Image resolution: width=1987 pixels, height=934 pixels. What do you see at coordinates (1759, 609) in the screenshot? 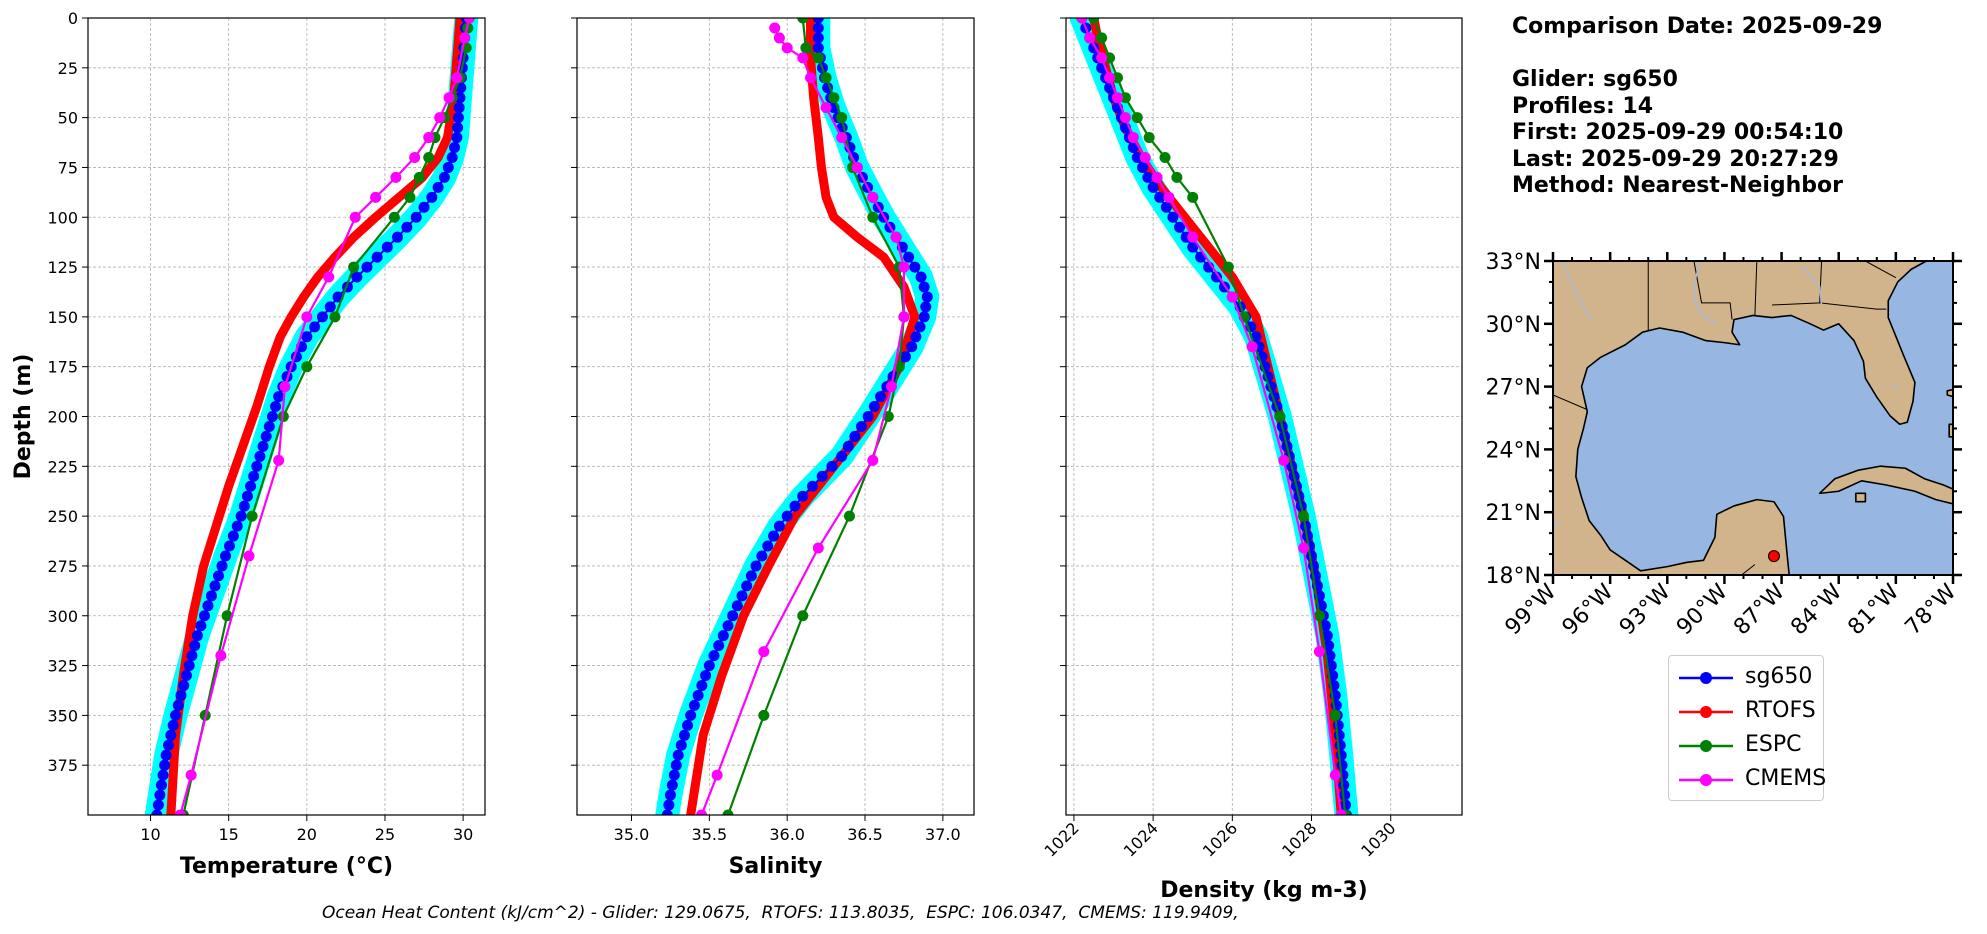
I see `map-lon-label: 87°W` at bounding box center [1759, 609].